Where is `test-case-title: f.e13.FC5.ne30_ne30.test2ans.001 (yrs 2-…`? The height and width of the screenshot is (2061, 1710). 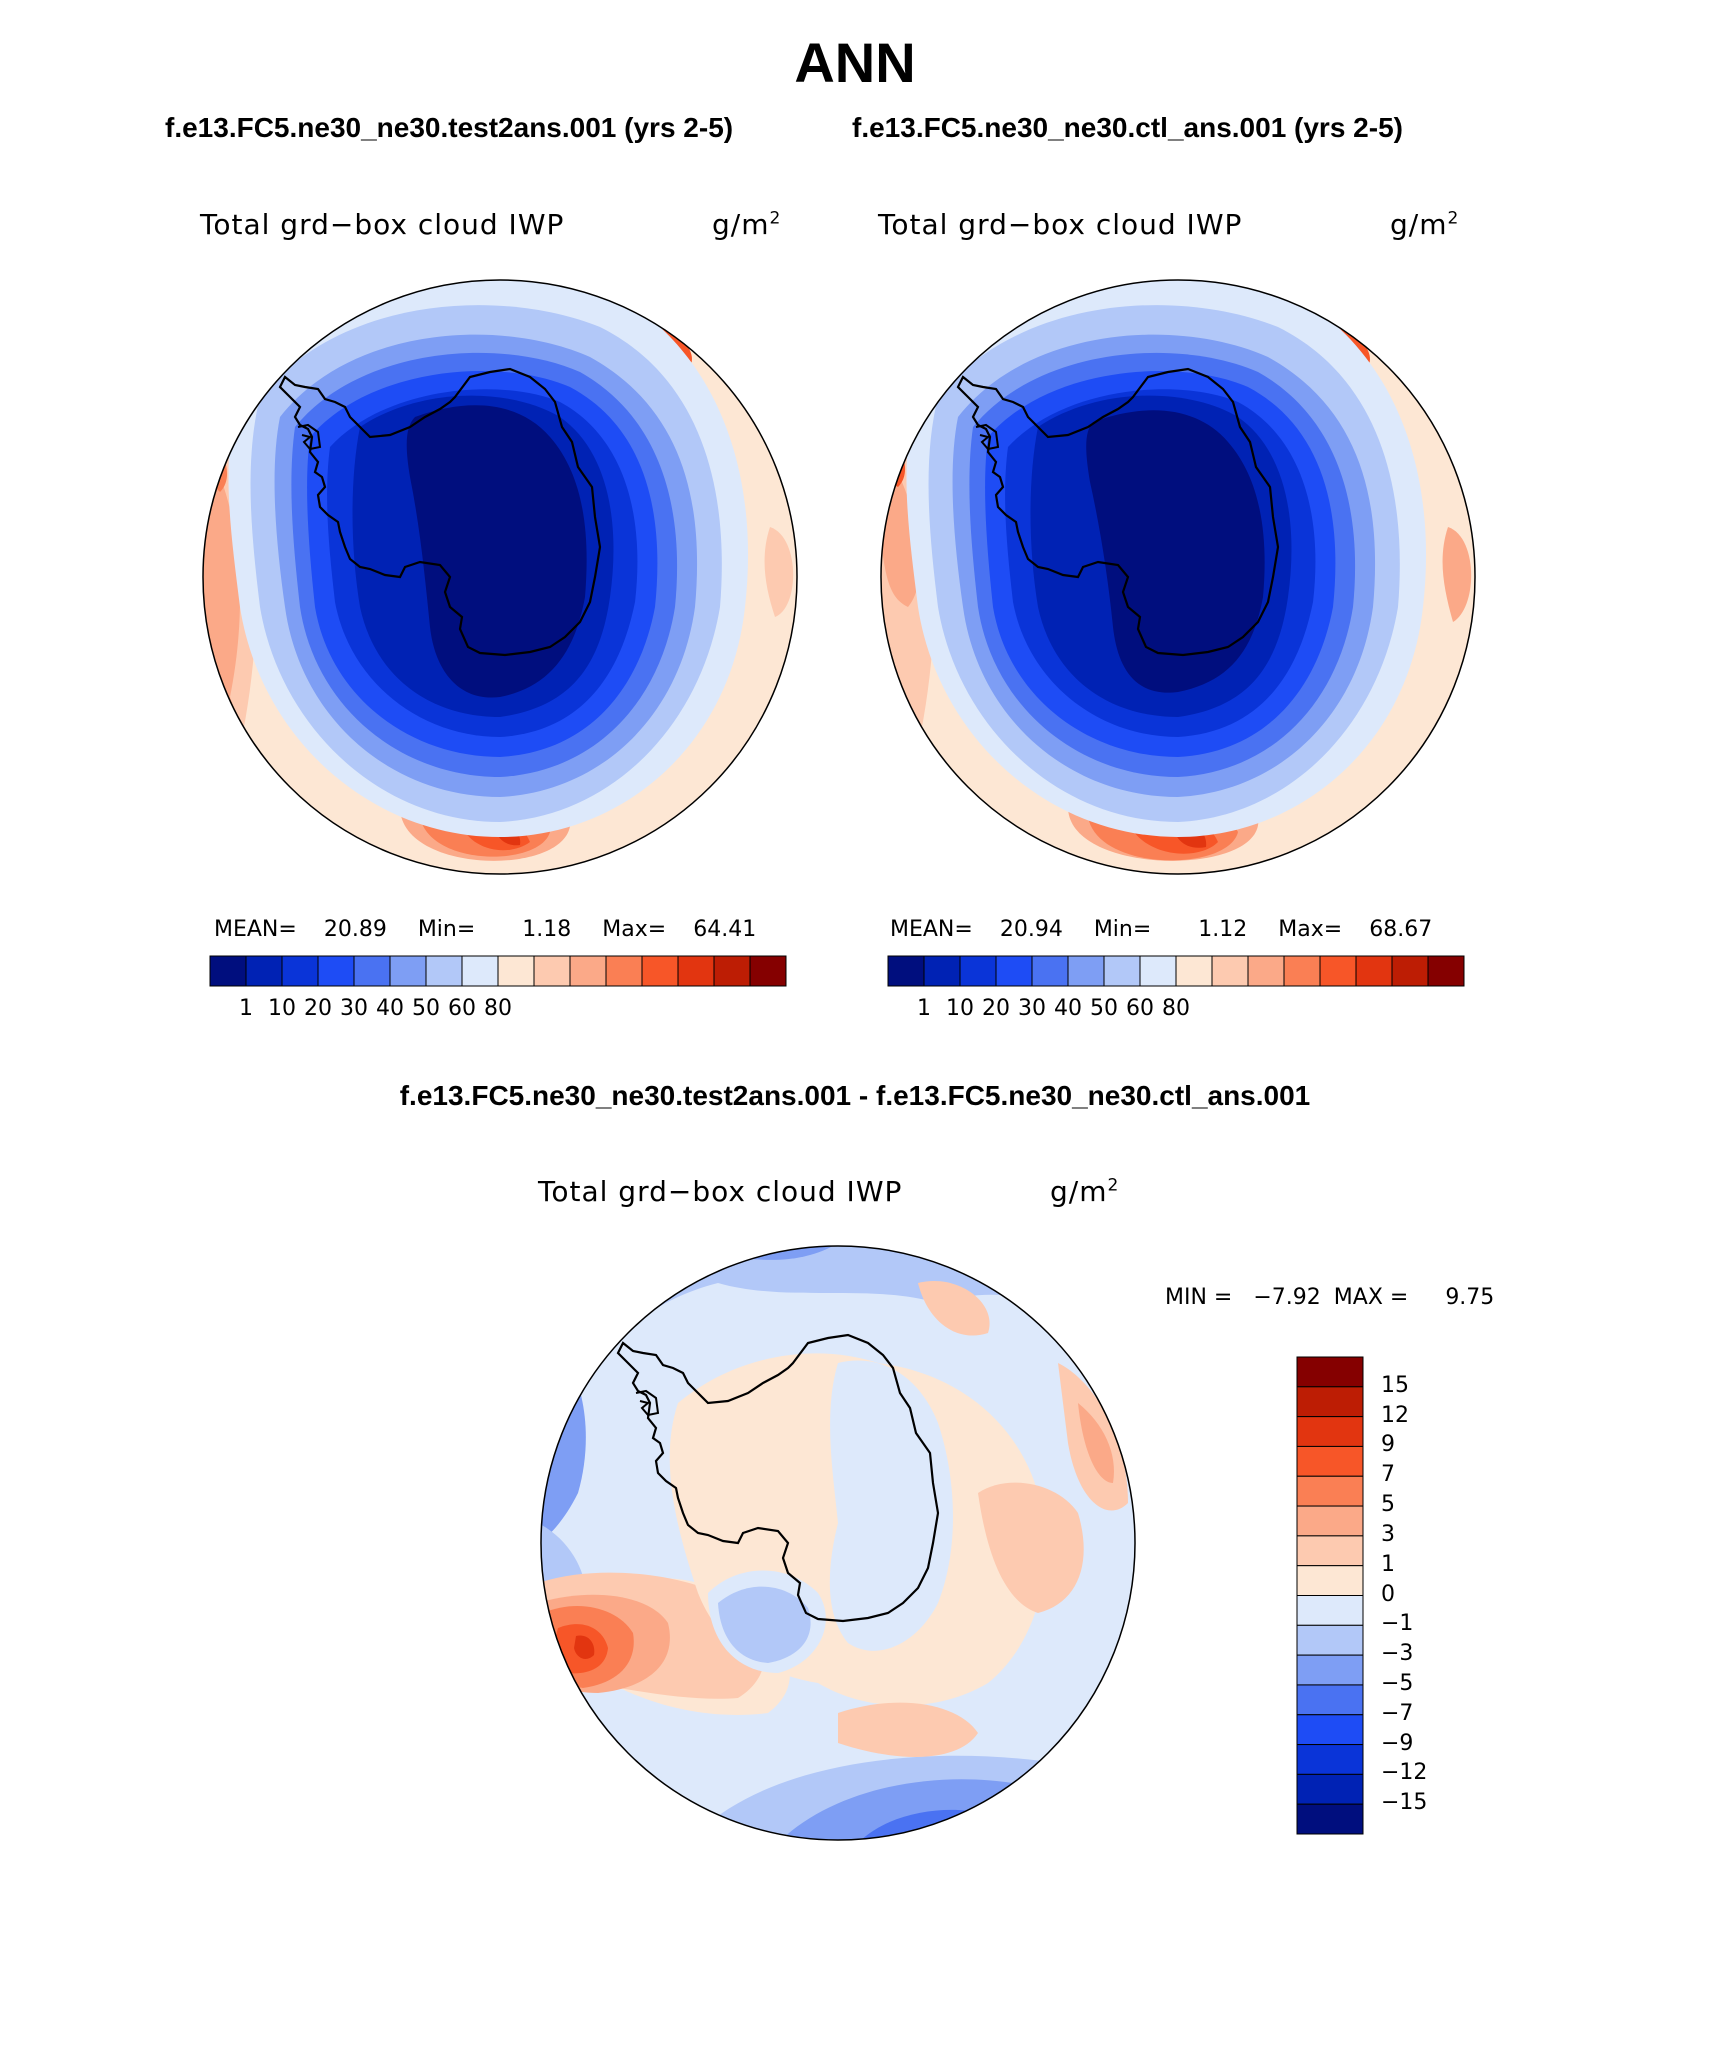 test-case-title: f.e13.FC5.ne30_ne30.test2ans.001 (yrs 2-… is located at coordinates (449, 127).